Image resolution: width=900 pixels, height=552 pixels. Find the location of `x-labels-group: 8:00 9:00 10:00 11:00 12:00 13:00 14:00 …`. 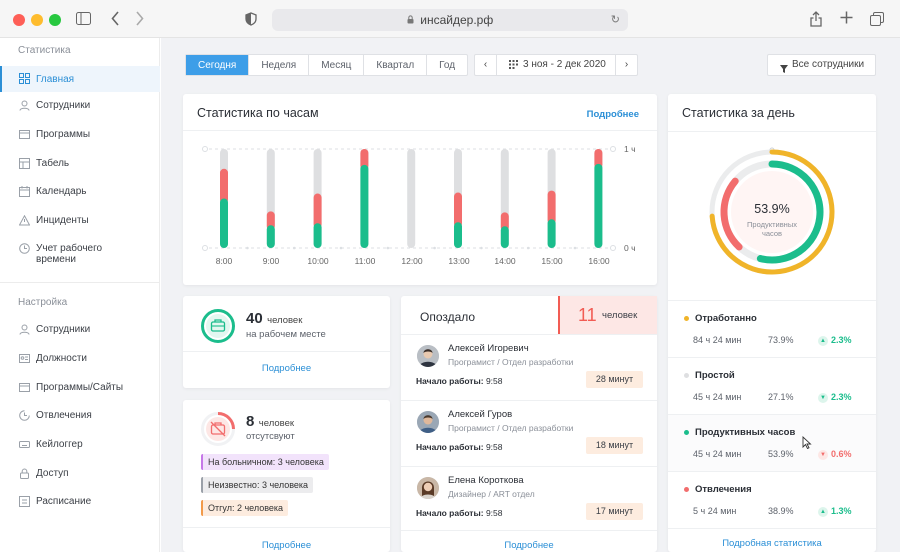

x-labels-group: 8:00 9:00 10:00 11:00 12:00 13:00 14:00 … is located at coordinates (413, 261).